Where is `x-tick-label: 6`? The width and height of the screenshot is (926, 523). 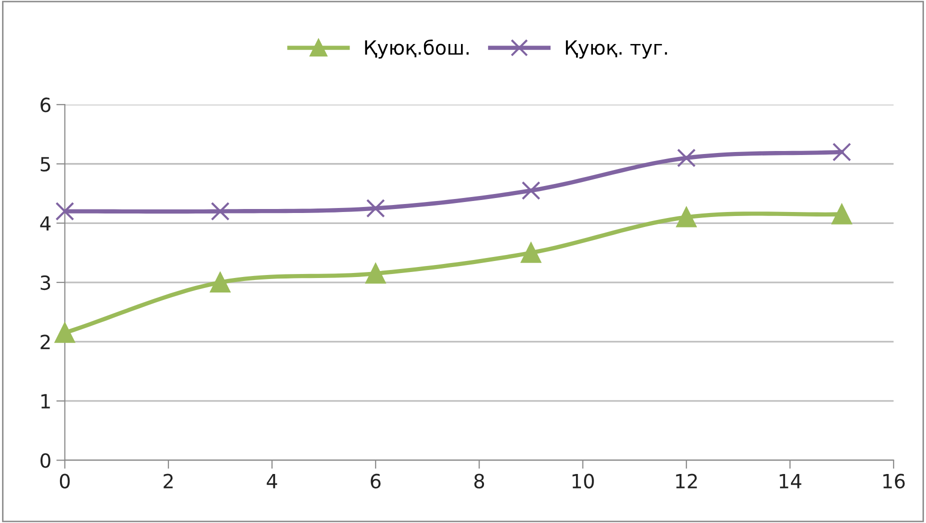
x-tick-label: 6 is located at coordinates (375, 481).